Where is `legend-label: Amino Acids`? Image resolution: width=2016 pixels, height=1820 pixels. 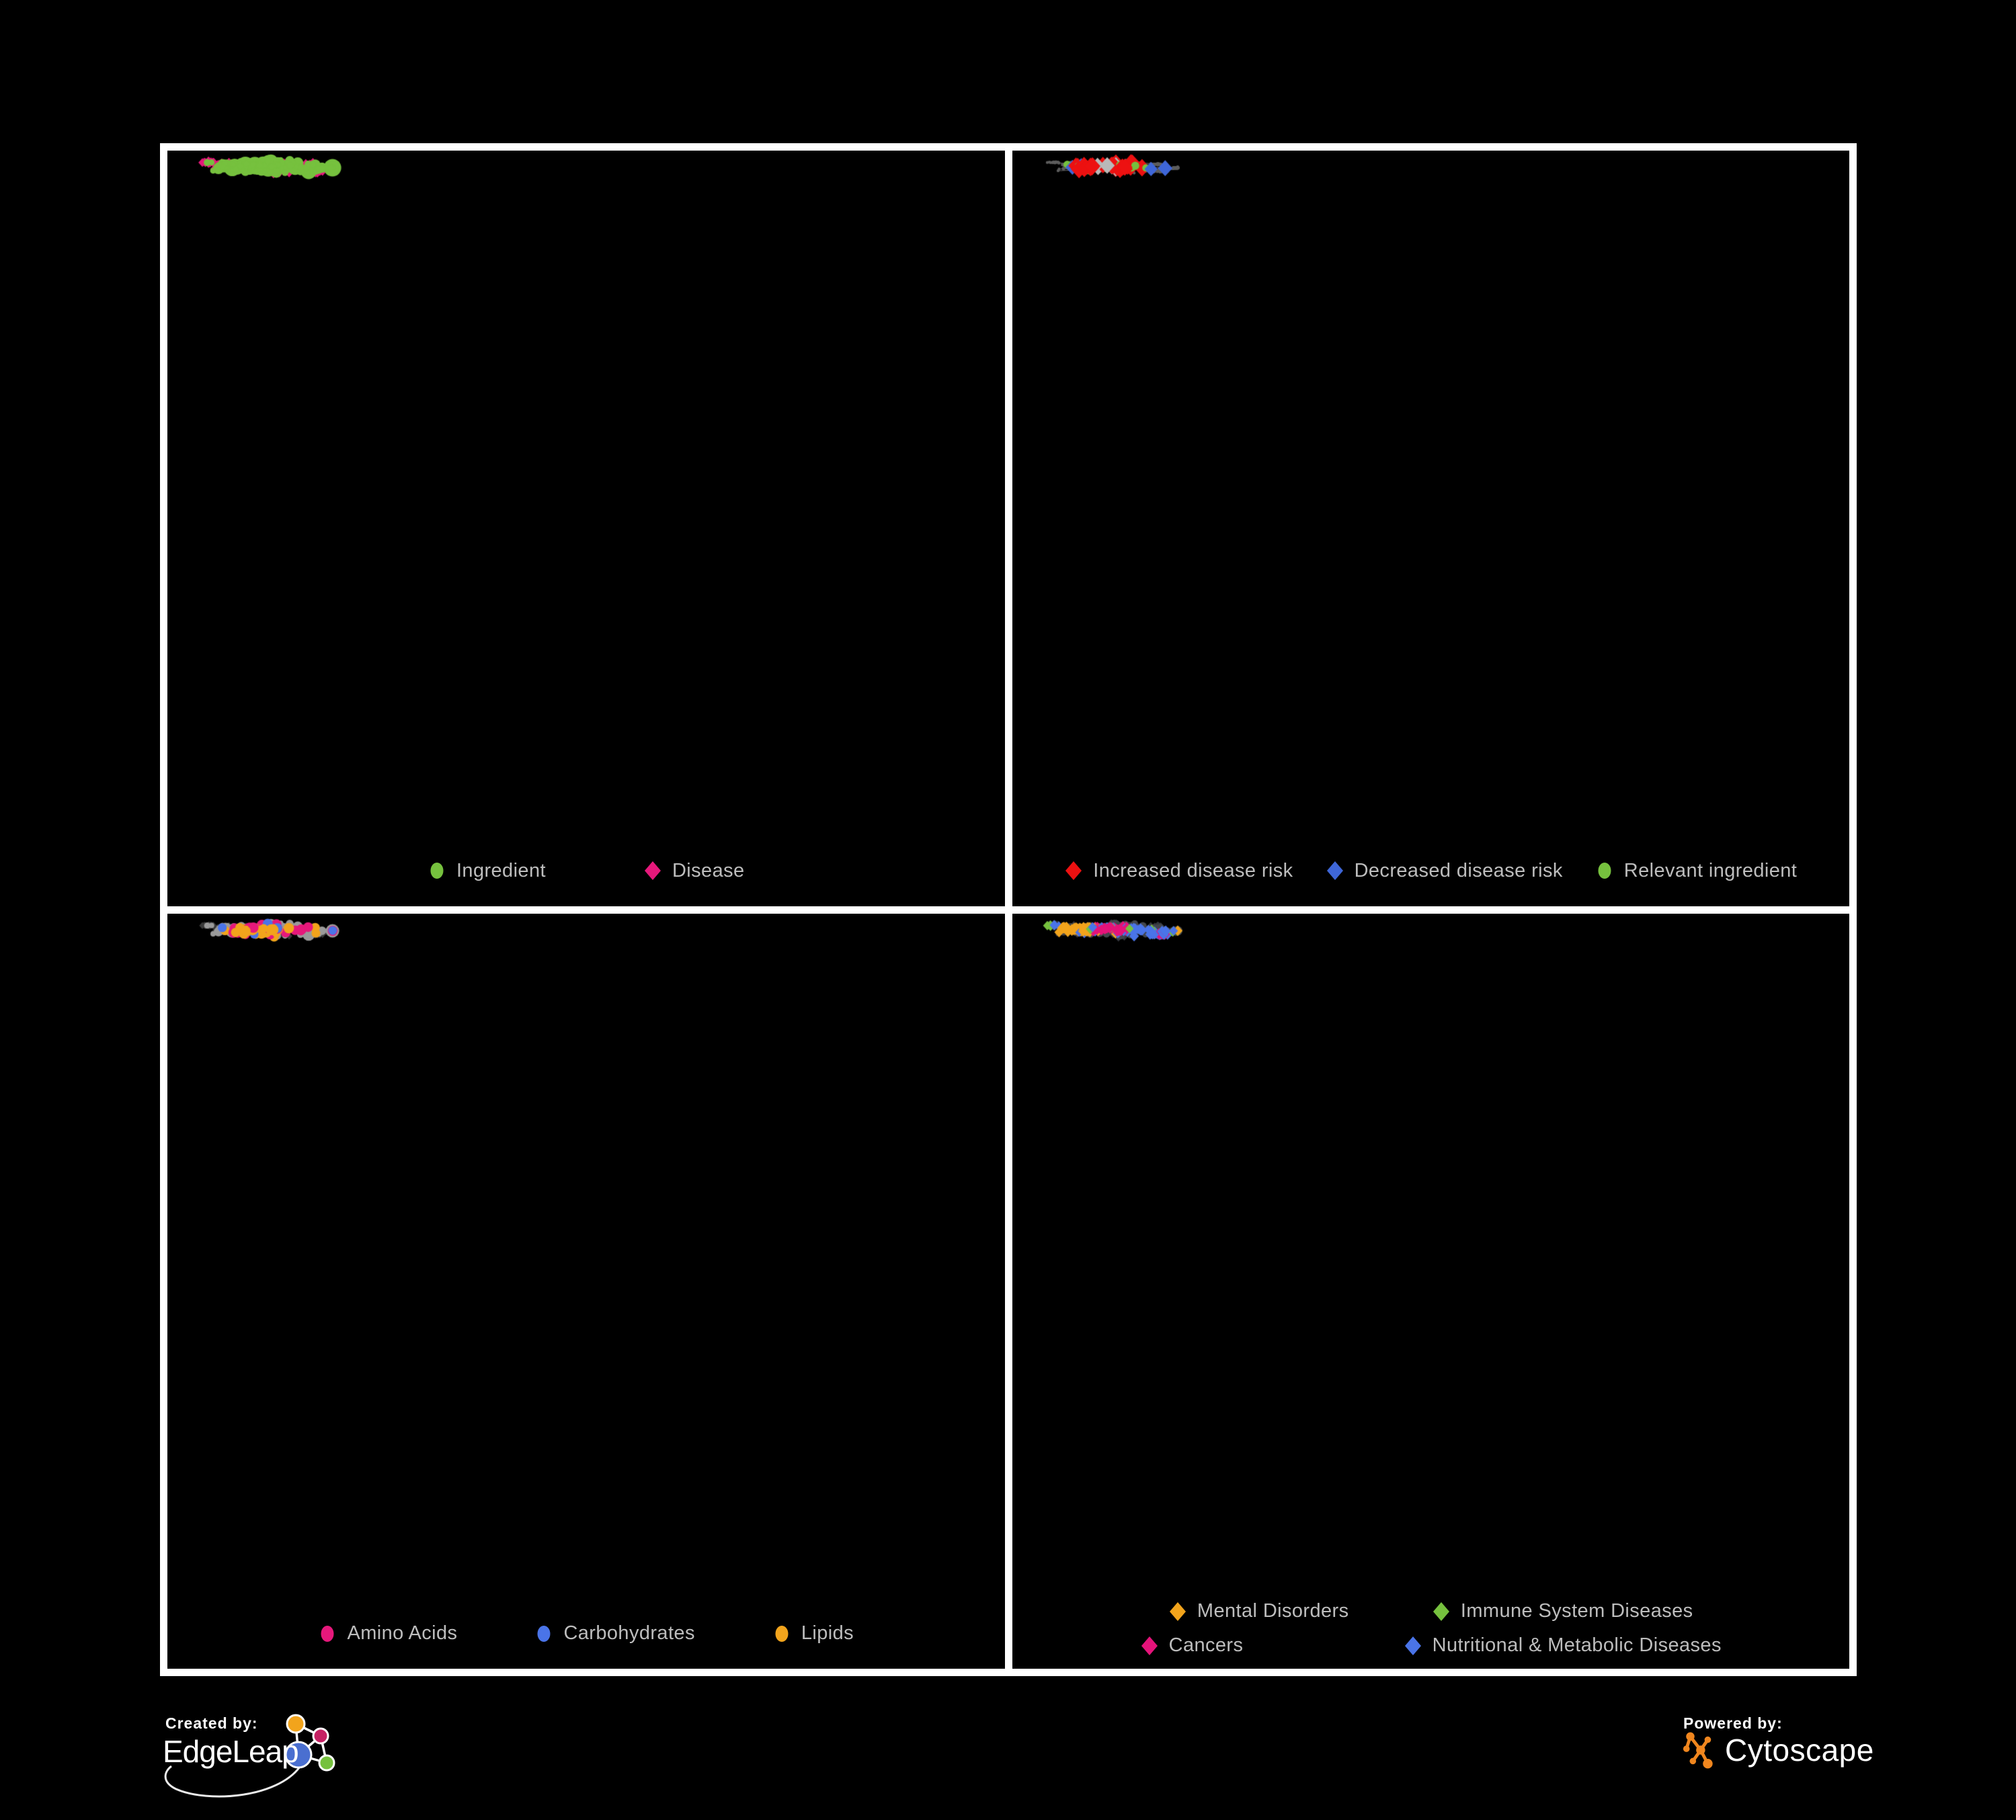
legend-label: Amino Acids is located at coordinates (402, 1633).